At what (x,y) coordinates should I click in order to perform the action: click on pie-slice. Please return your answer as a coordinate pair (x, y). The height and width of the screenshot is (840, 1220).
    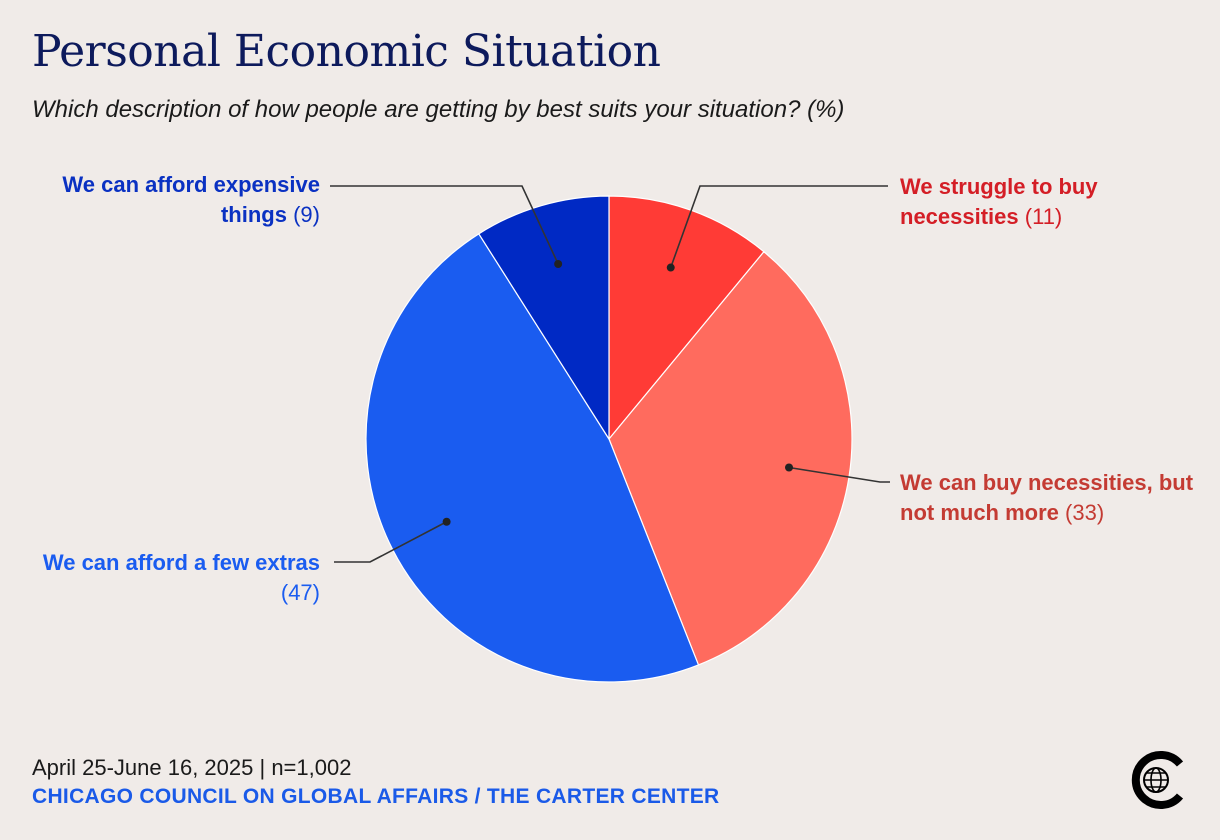
    Looking at the image, I should click on (543, 318).